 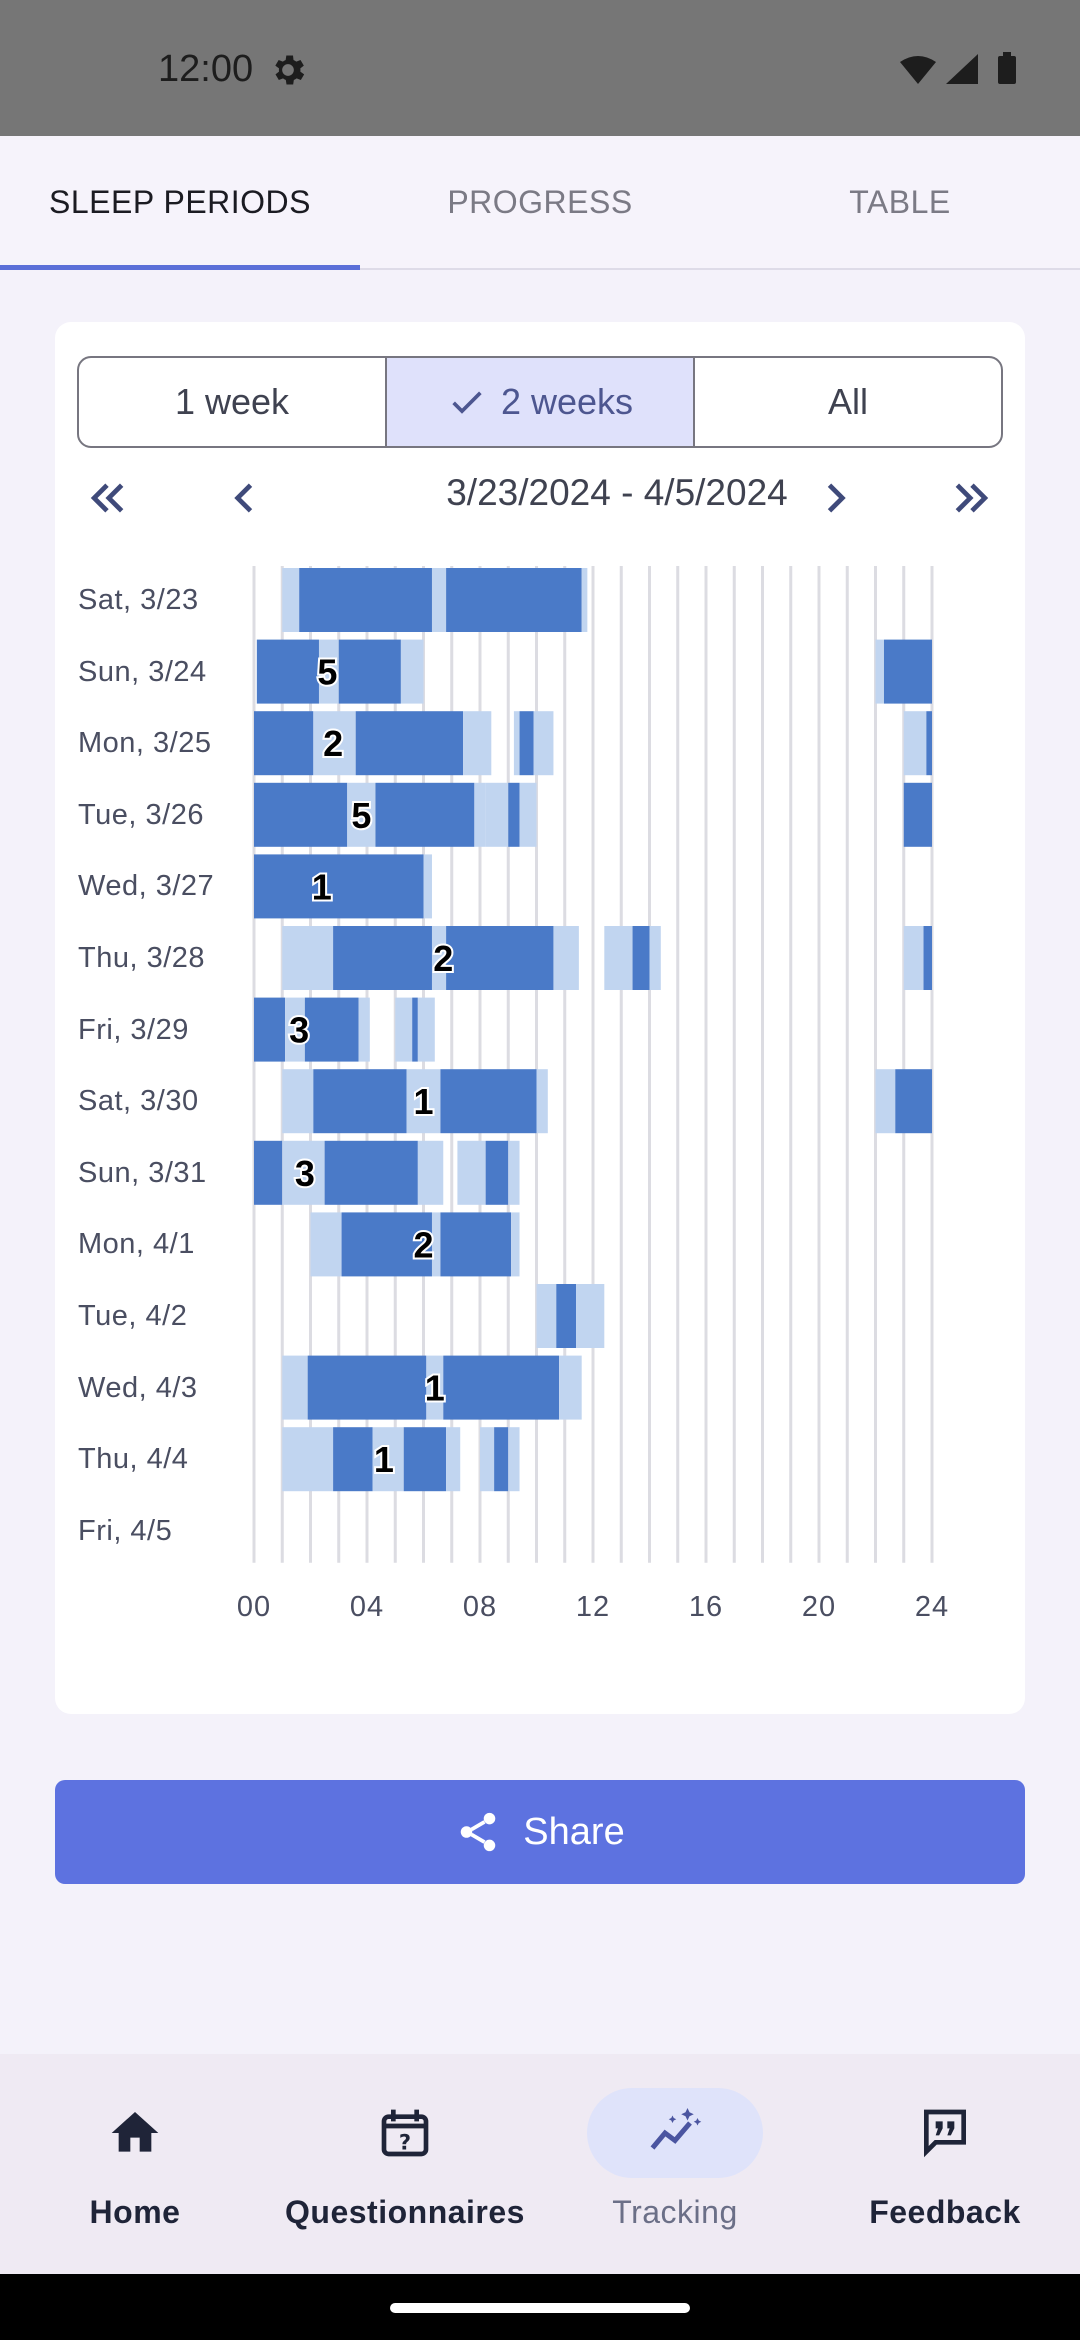 I want to click on range-1-week-button: 1 week, so click(x=233, y=402).